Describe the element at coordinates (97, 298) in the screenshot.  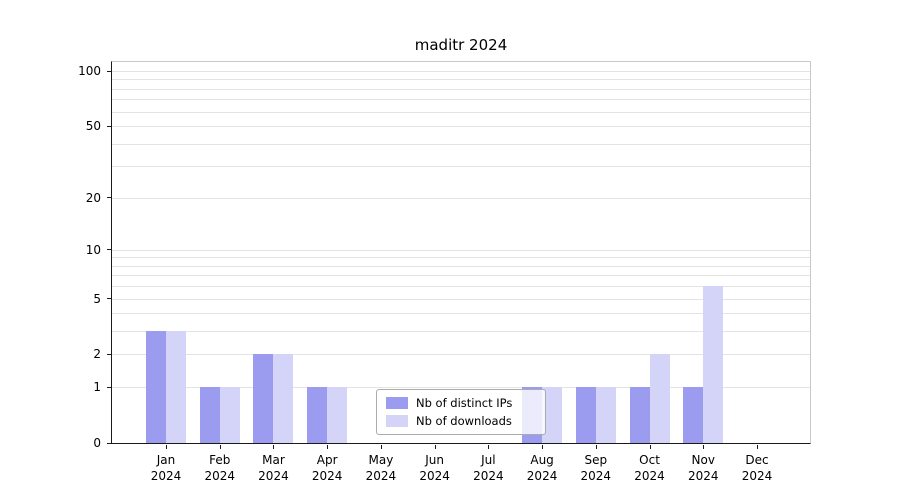
I see `y-tick-label: 5` at that location.